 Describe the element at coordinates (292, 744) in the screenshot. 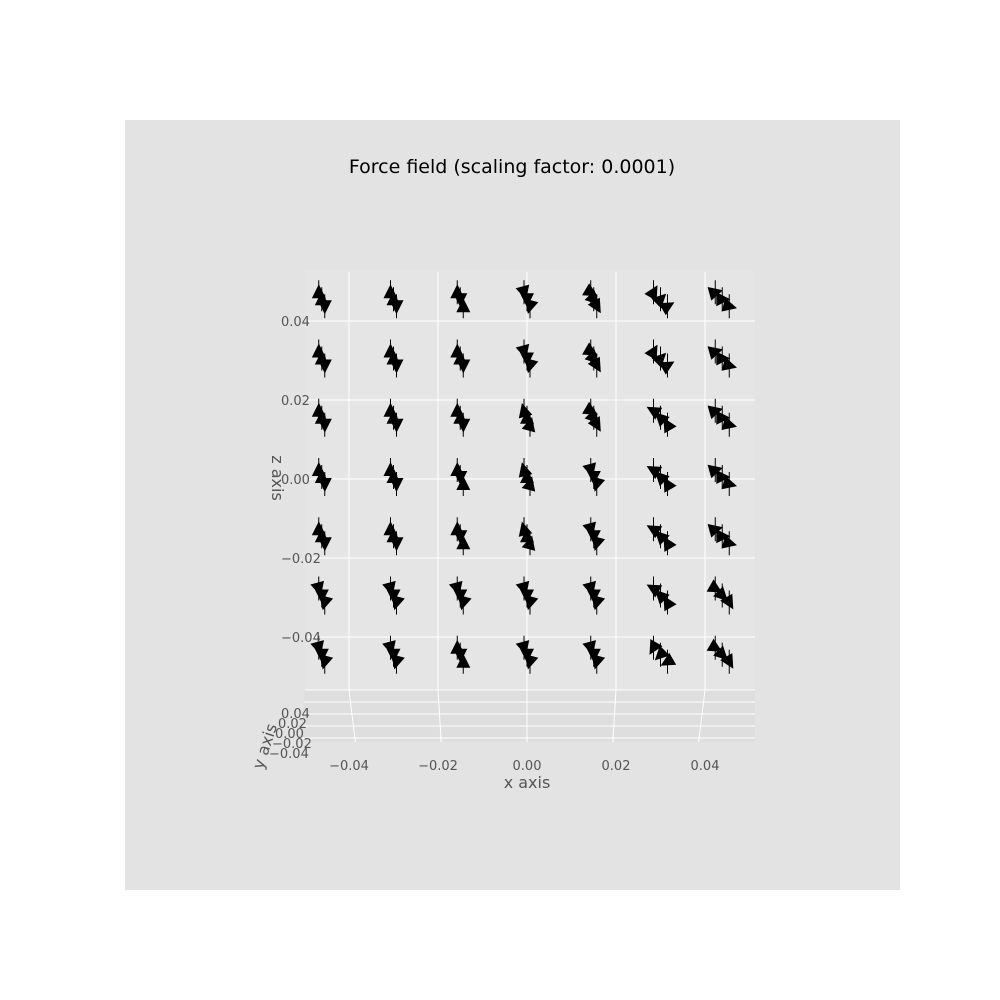

I see `y-tick-label: −0.02` at that location.